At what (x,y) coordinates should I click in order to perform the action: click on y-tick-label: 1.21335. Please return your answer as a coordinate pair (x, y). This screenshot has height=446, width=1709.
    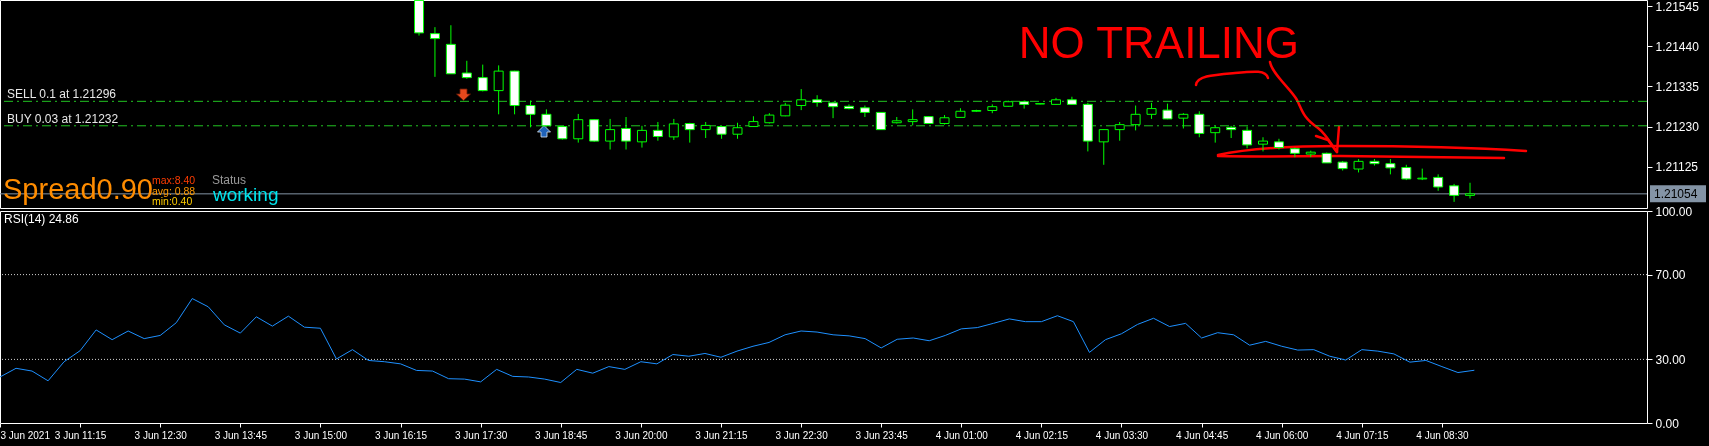
    Looking at the image, I should click on (1677, 86).